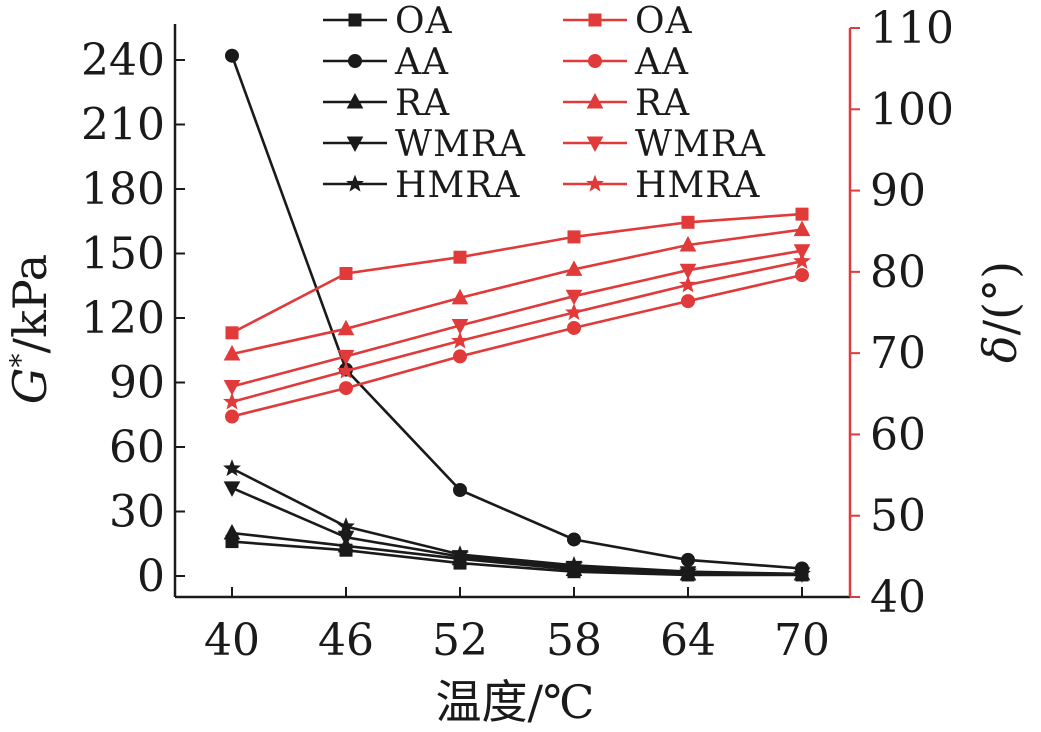 The width and height of the screenshot is (1041, 732). Describe the element at coordinates (515, 702) in the screenshot. I see `x-axis-title: 温度/℃` at that location.